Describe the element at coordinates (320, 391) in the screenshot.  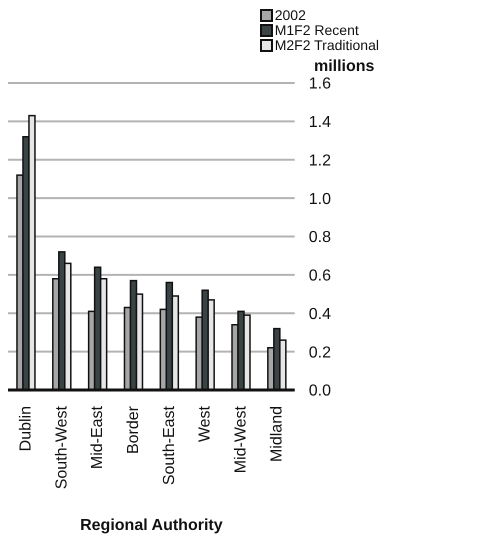
I see `y-tick-label: 0.0` at that location.